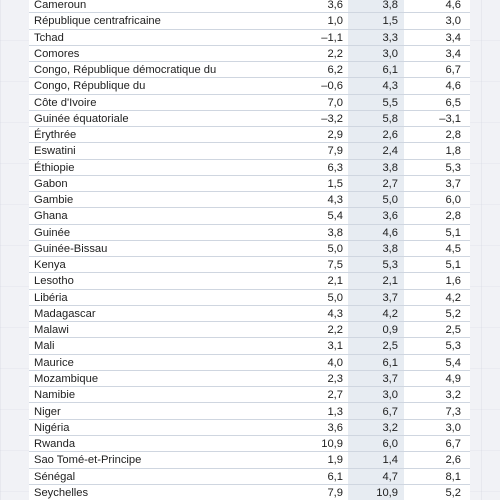 The height and width of the screenshot is (500, 500). Describe the element at coordinates (54, 167) in the screenshot. I see `country-name: Éthiopie` at that location.